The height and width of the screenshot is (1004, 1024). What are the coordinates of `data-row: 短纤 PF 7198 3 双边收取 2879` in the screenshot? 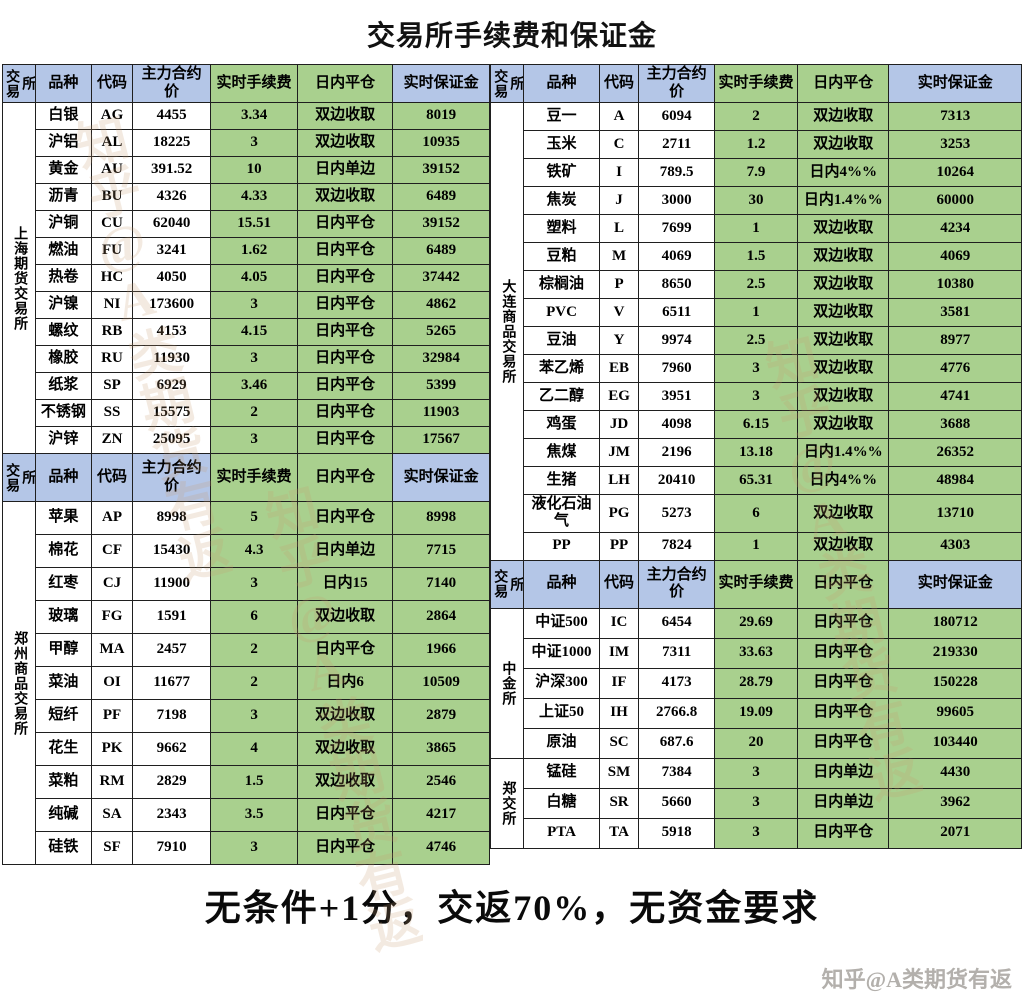 It's located at (247, 716).